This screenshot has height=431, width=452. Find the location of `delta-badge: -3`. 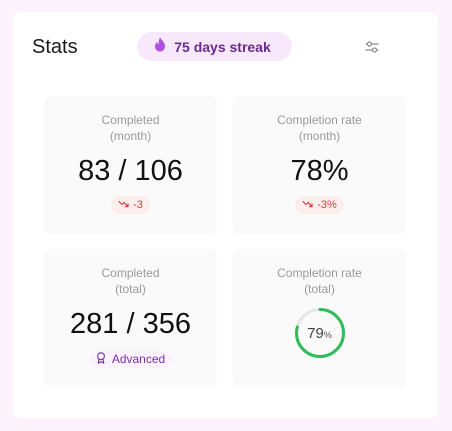

delta-badge: -3 is located at coordinates (130, 205).